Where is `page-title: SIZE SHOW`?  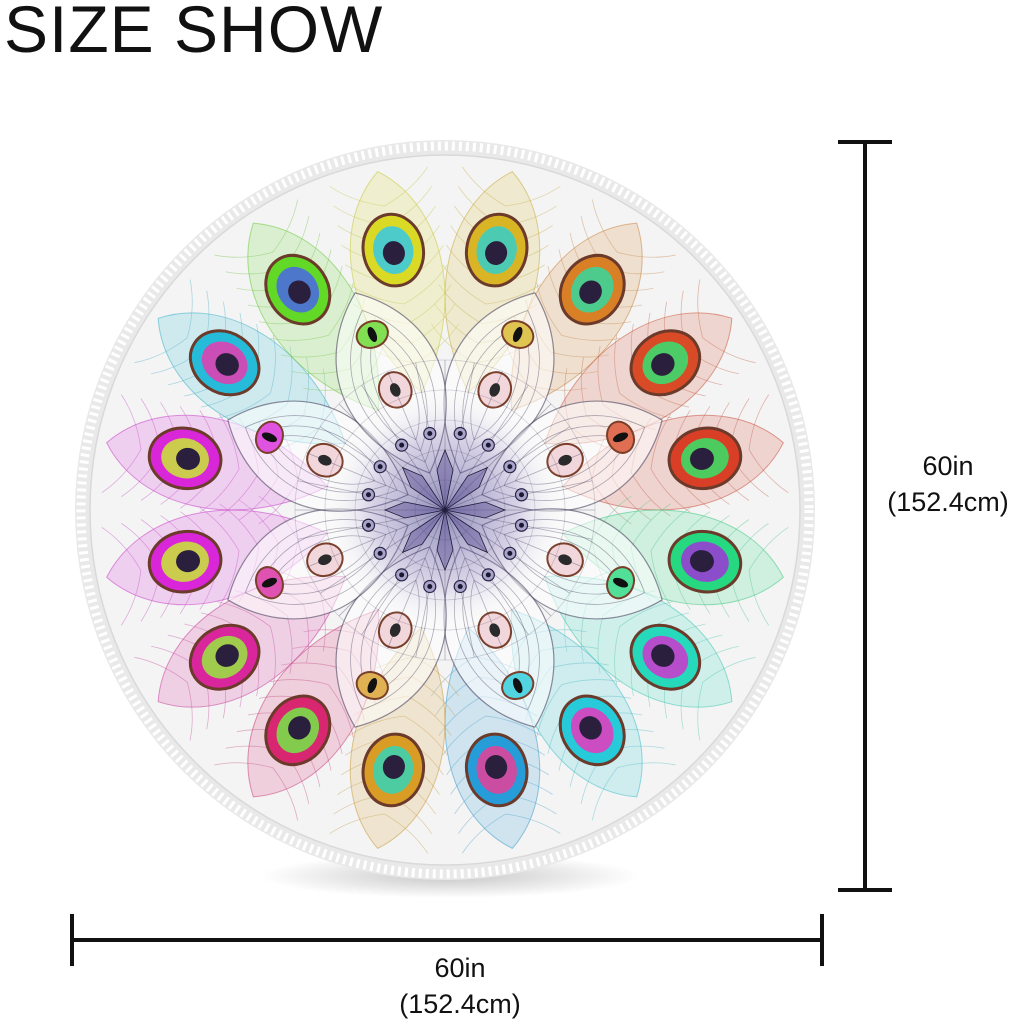 page-title: SIZE SHOW is located at coordinates (194, 33).